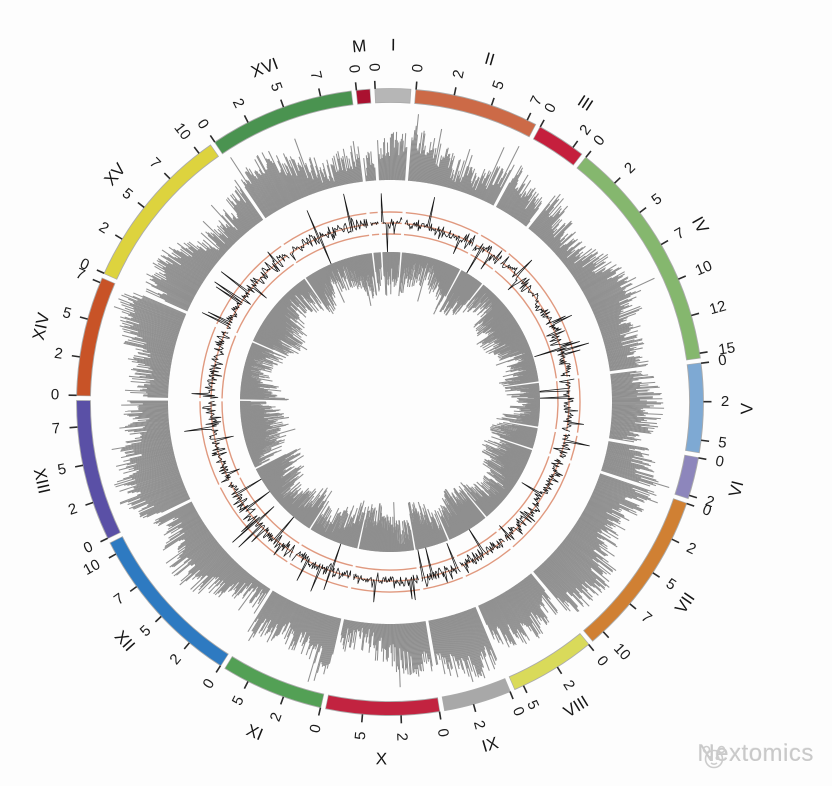 The image size is (832, 786). What do you see at coordinates (212, 441) in the screenshot?
I see `line-series-XIII` at bounding box center [212, 441].